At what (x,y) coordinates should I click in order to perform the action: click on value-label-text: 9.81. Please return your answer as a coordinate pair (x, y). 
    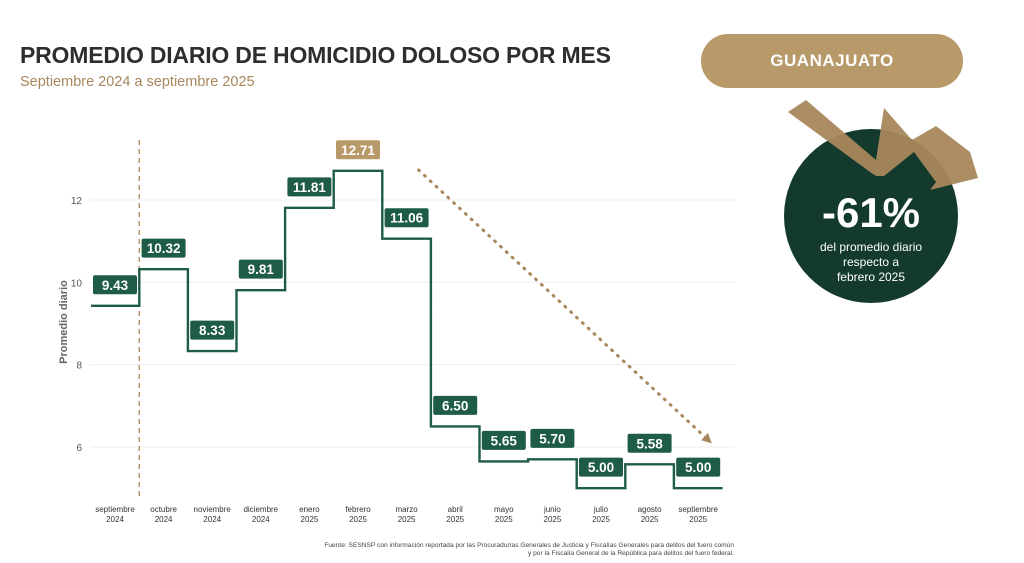
    Looking at the image, I should click on (261, 269).